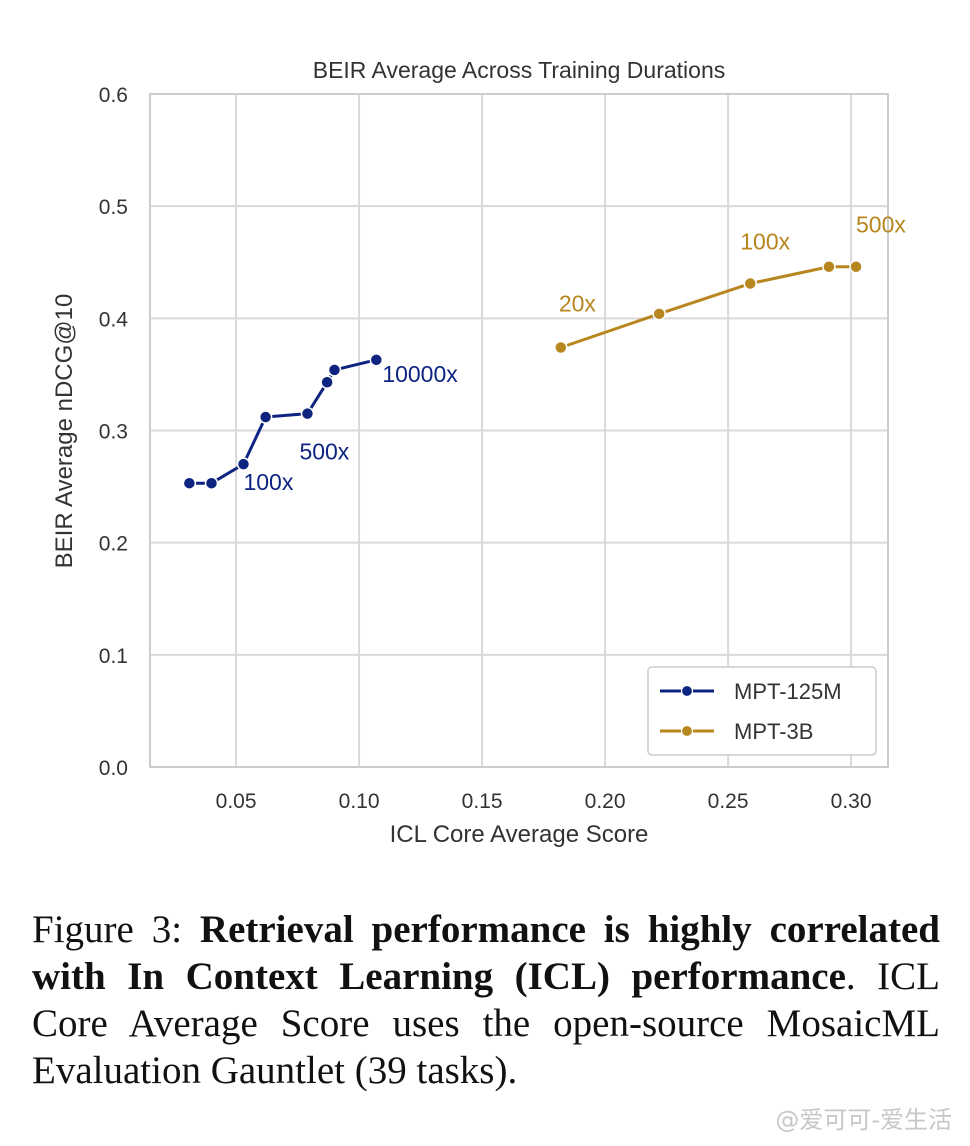 The width and height of the screenshot is (970, 1146). What do you see at coordinates (114, 319) in the screenshot?
I see `y-tick-label: 0.4` at bounding box center [114, 319].